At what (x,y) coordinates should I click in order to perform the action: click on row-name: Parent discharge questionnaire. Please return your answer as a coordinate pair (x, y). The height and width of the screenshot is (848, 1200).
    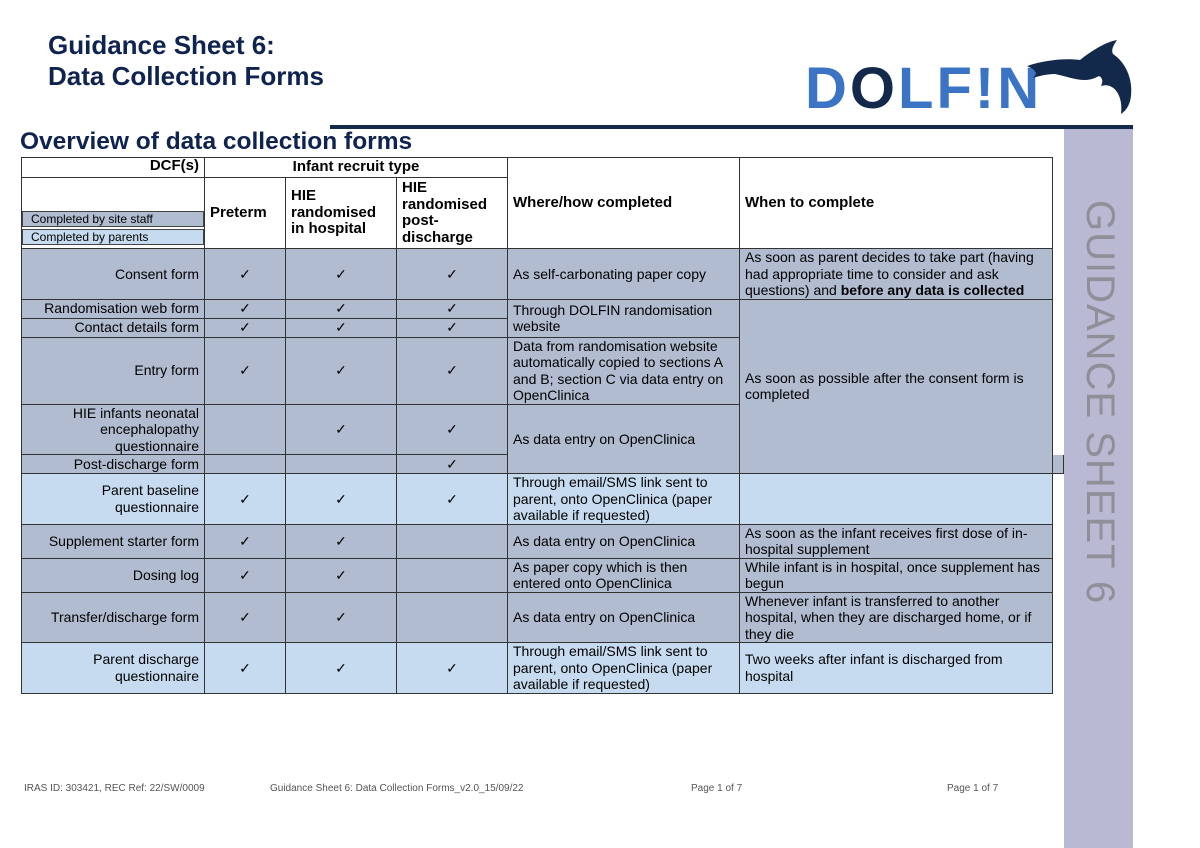
    Looking at the image, I should click on (113, 668).